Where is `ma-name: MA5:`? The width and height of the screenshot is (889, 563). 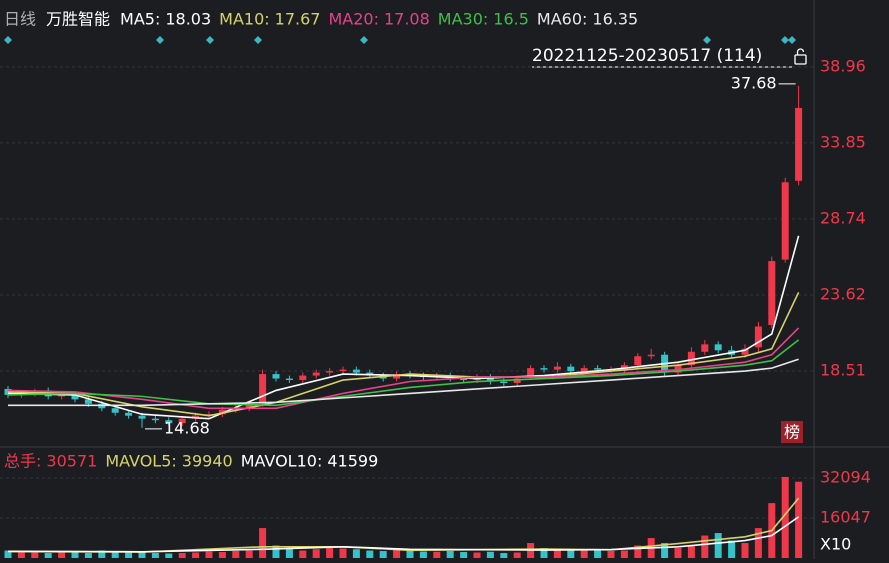
ma-name: MA5: is located at coordinates (140, 19).